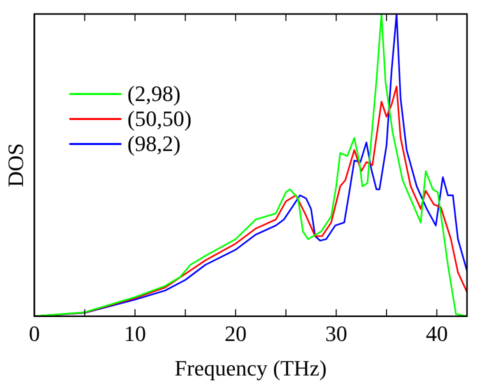 This screenshot has width=491, height=387. Describe the element at coordinates (336, 333) in the screenshot. I see `x-tick-label: 30` at that location.